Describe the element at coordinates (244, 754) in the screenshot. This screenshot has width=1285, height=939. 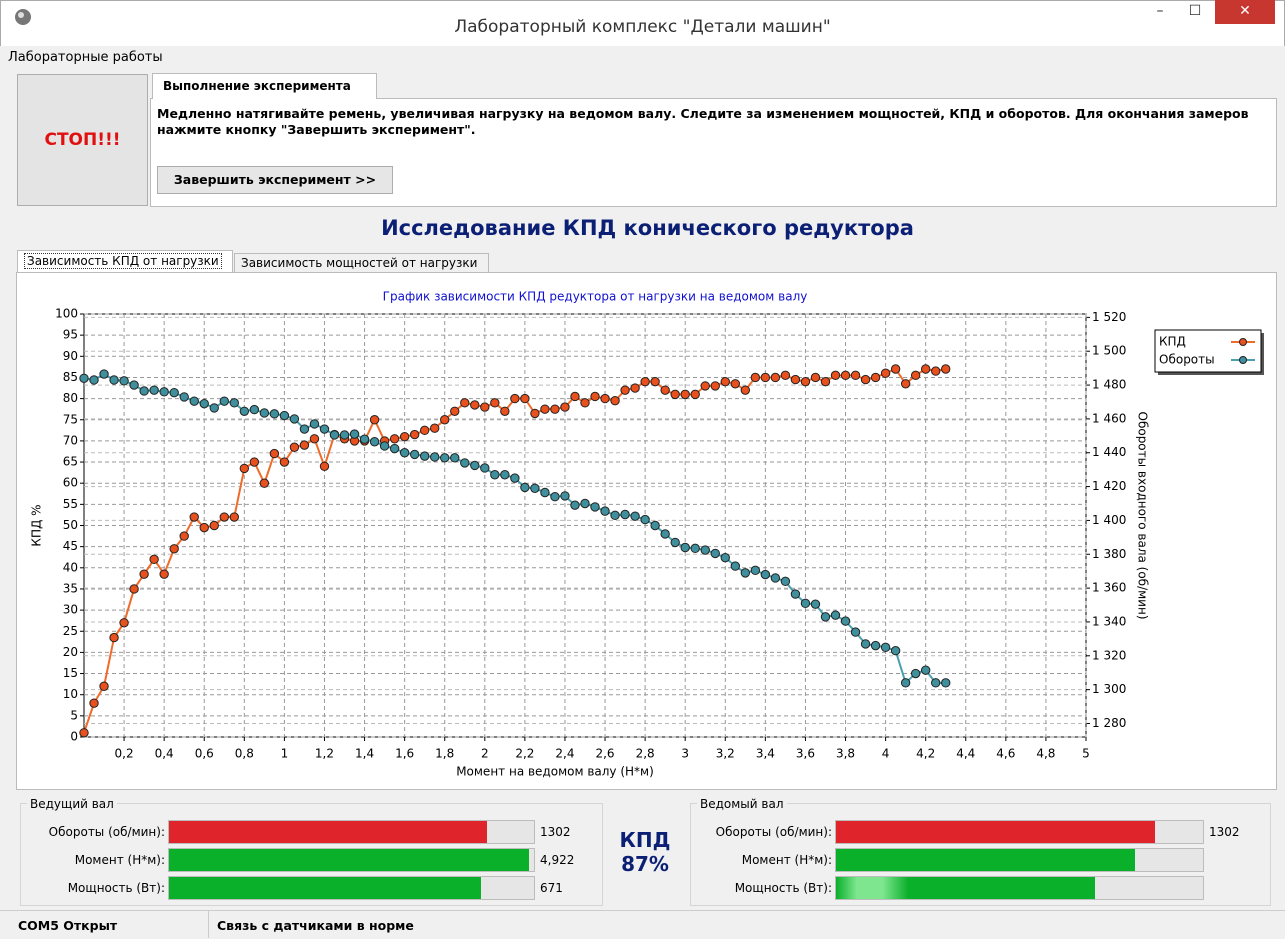
I see `x-tick-label: 0,8` at that location.